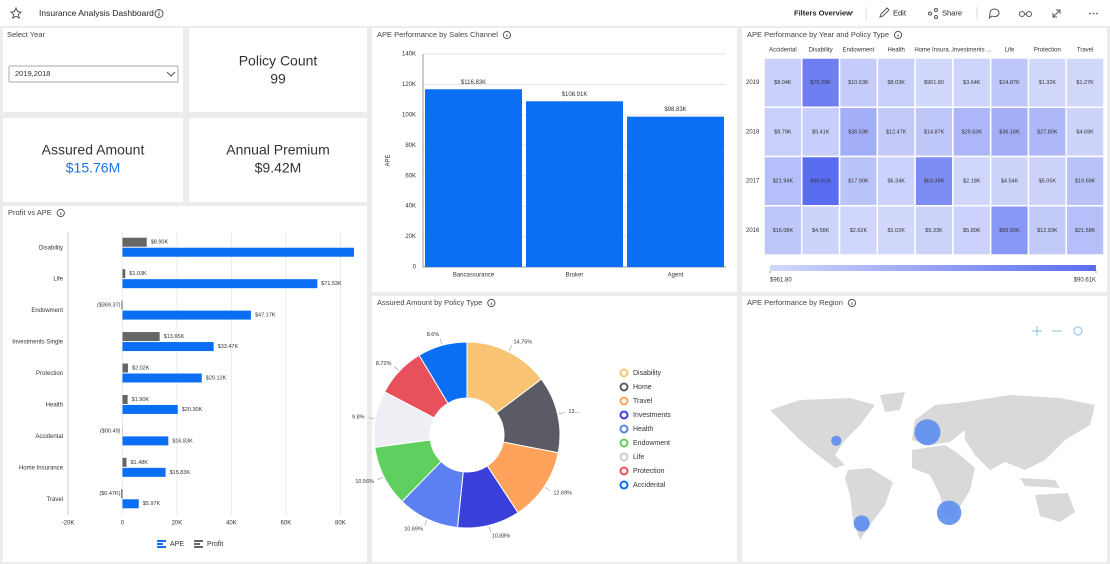 The height and width of the screenshot is (564, 1110). Describe the element at coordinates (1025, 14) in the screenshot. I see `view-icon` at that location.